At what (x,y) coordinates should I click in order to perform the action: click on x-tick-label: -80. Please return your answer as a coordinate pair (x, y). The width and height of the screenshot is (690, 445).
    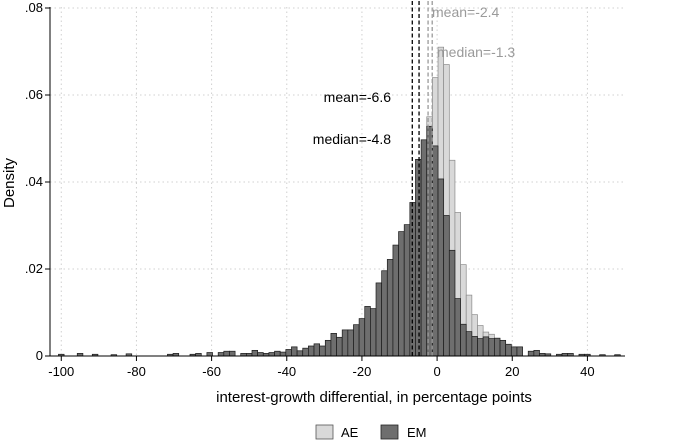
    Looking at the image, I should click on (136, 371).